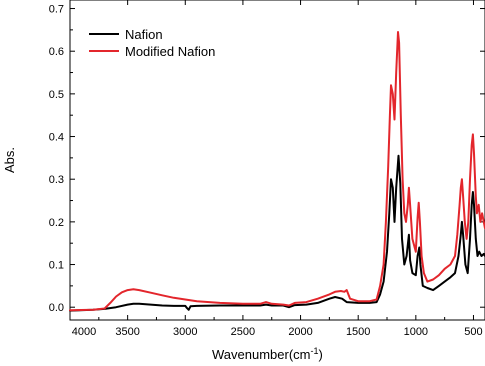 Image resolution: width=485 pixels, height=366 pixels. What do you see at coordinates (243, 332) in the screenshot?
I see `x-tick-label: 2500` at bounding box center [243, 332].